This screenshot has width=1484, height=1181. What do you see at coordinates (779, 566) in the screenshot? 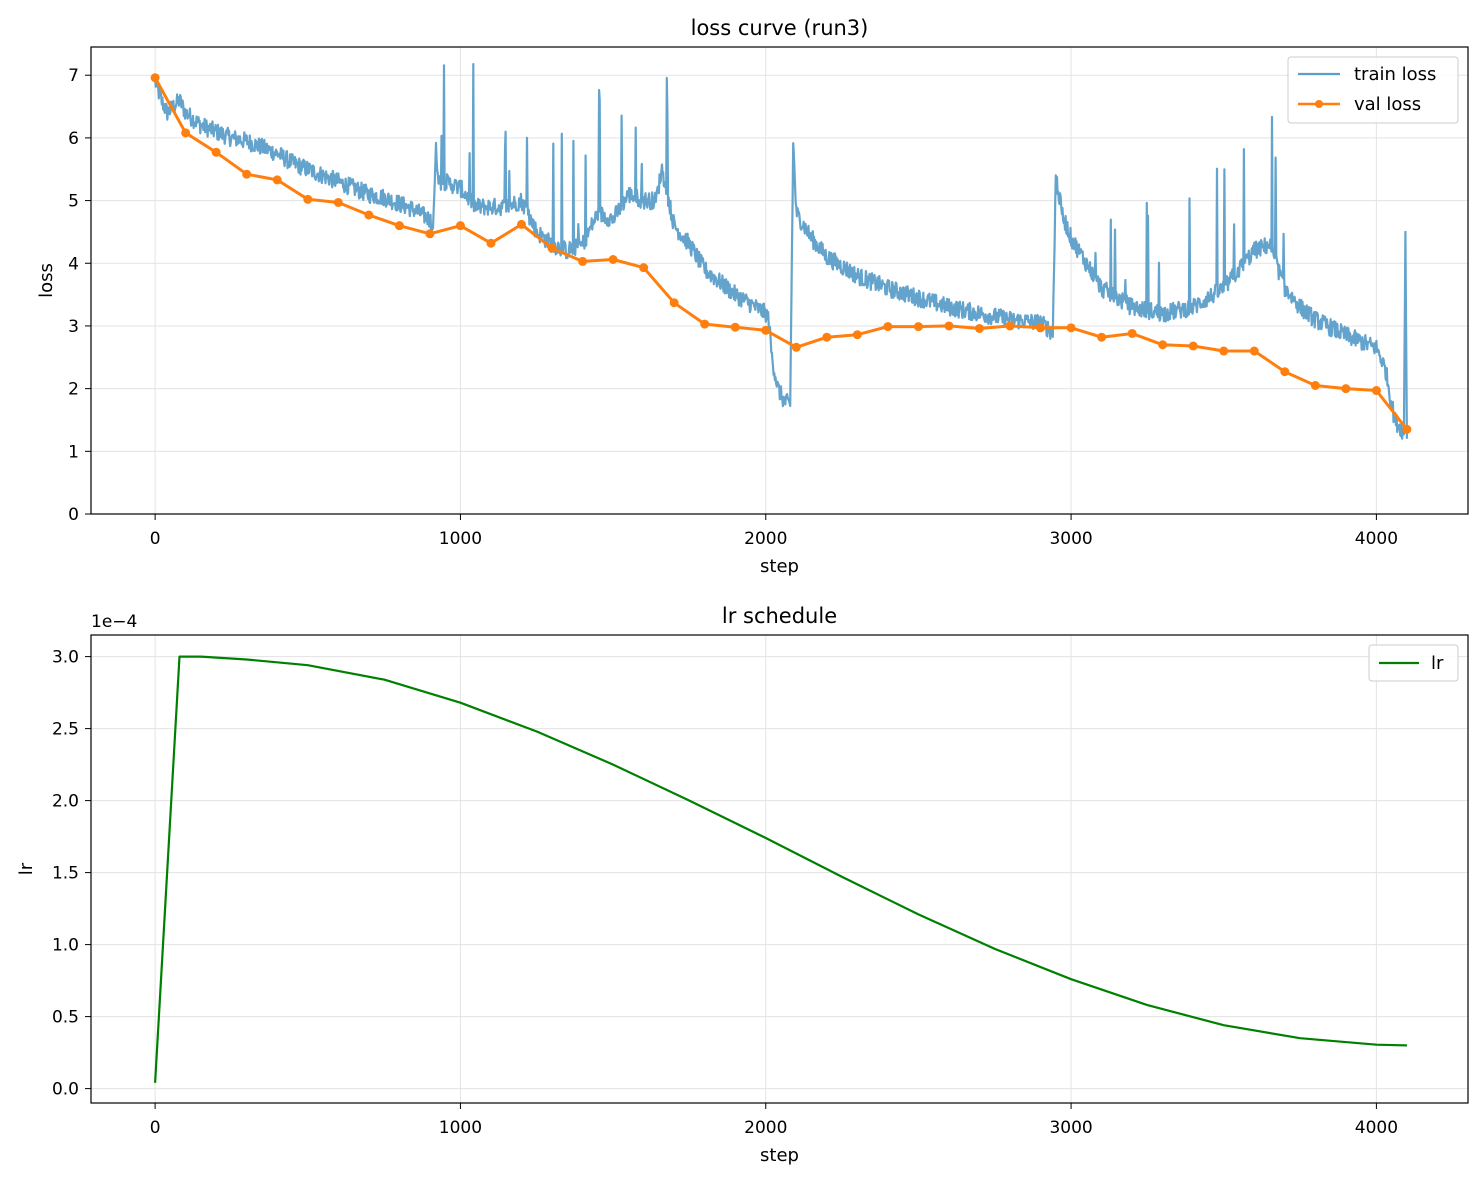
I see `loss-chart-x-axis-label: step` at bounding box center [779, 566].